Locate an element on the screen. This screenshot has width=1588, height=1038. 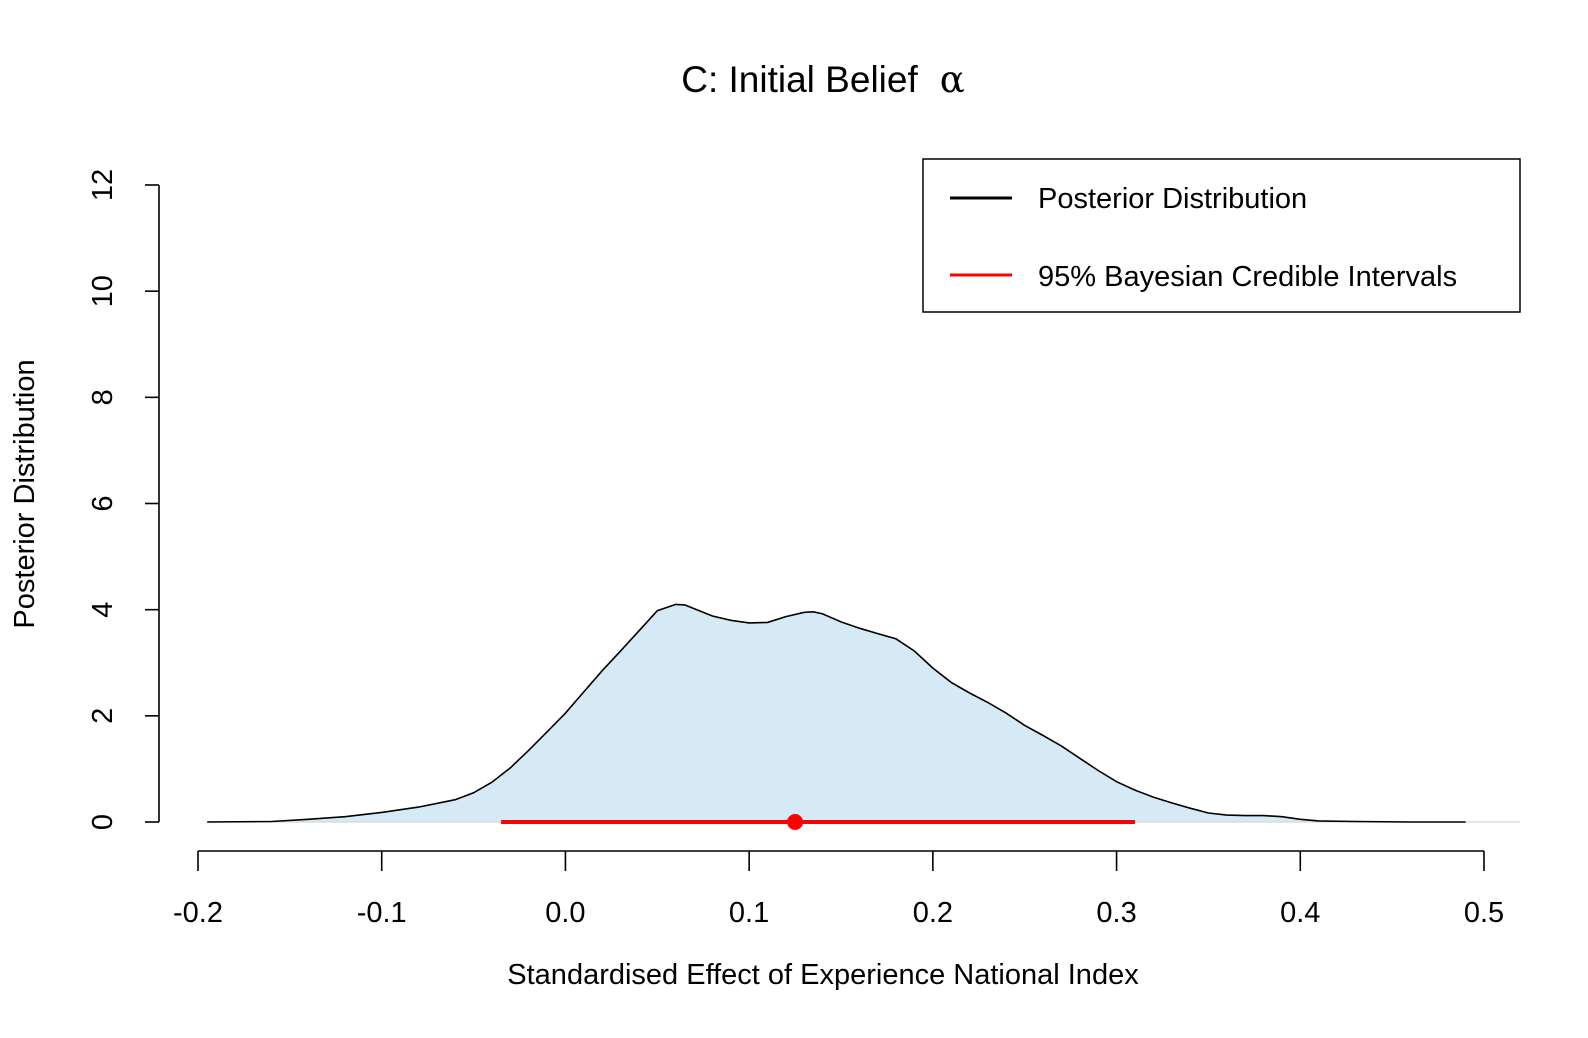
legend-box is located at coordinates (1221, 235).